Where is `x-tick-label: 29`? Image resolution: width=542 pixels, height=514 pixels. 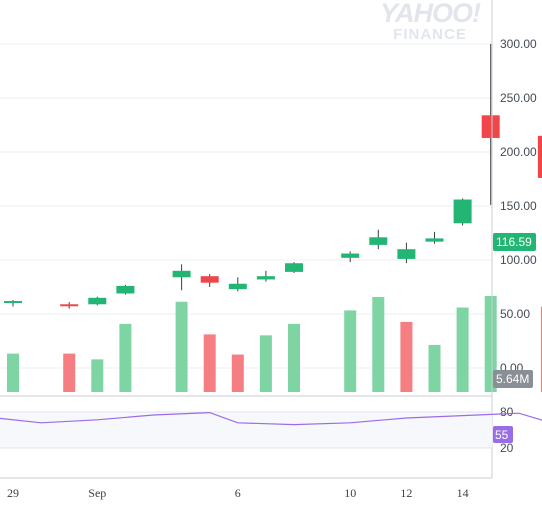 x-tick-label: 29 is located at coordinates (13, 493).